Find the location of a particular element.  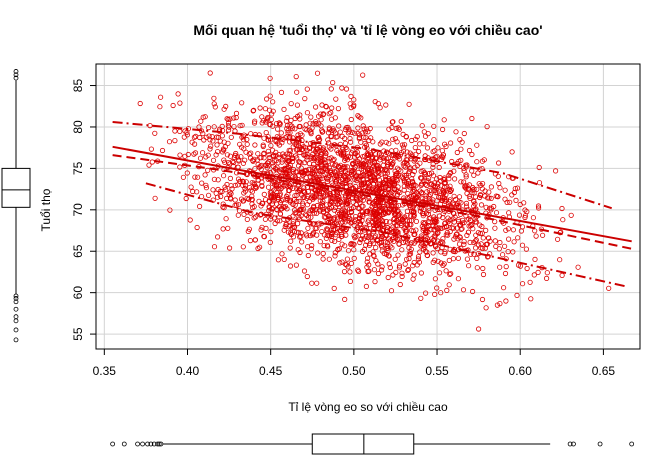

y-tick-label: 85 is located at coordinates (78, 86).